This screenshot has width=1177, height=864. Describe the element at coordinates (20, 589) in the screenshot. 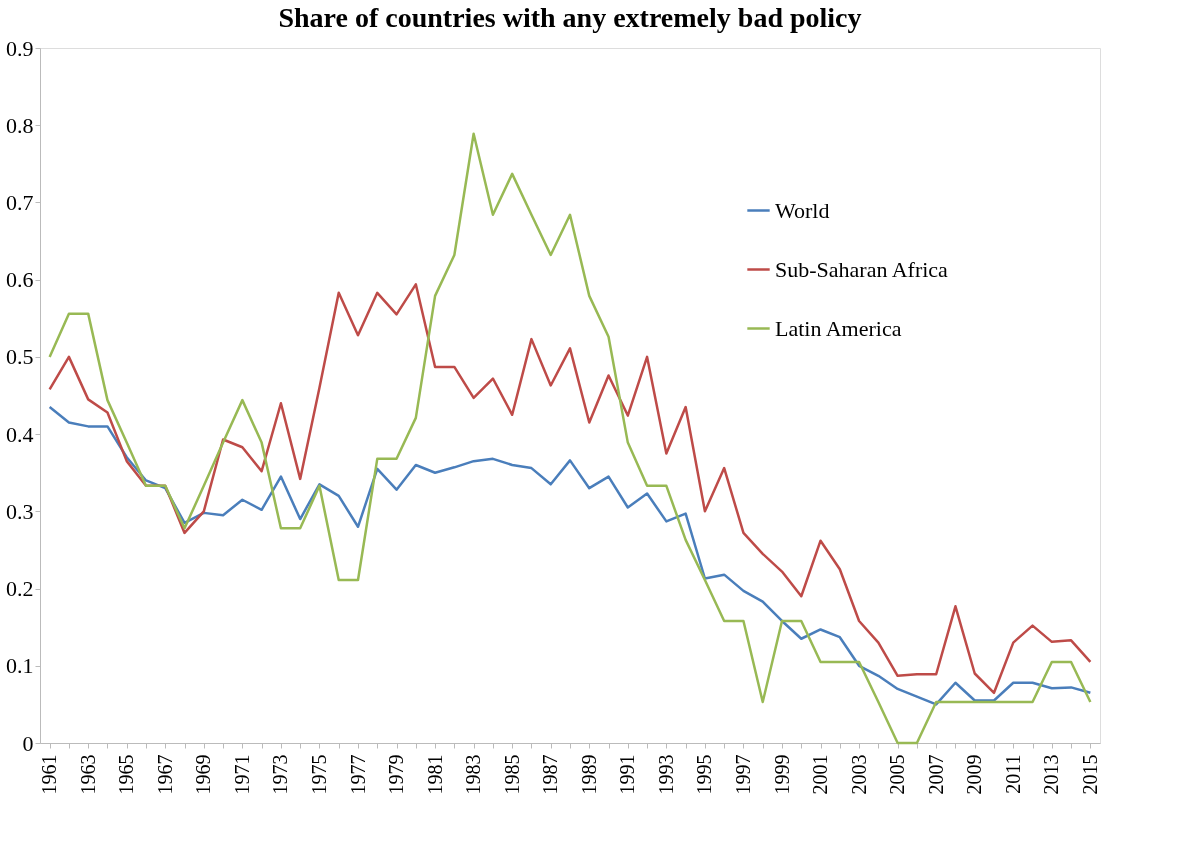

I see `y-tick-label: 0.2` at that location.